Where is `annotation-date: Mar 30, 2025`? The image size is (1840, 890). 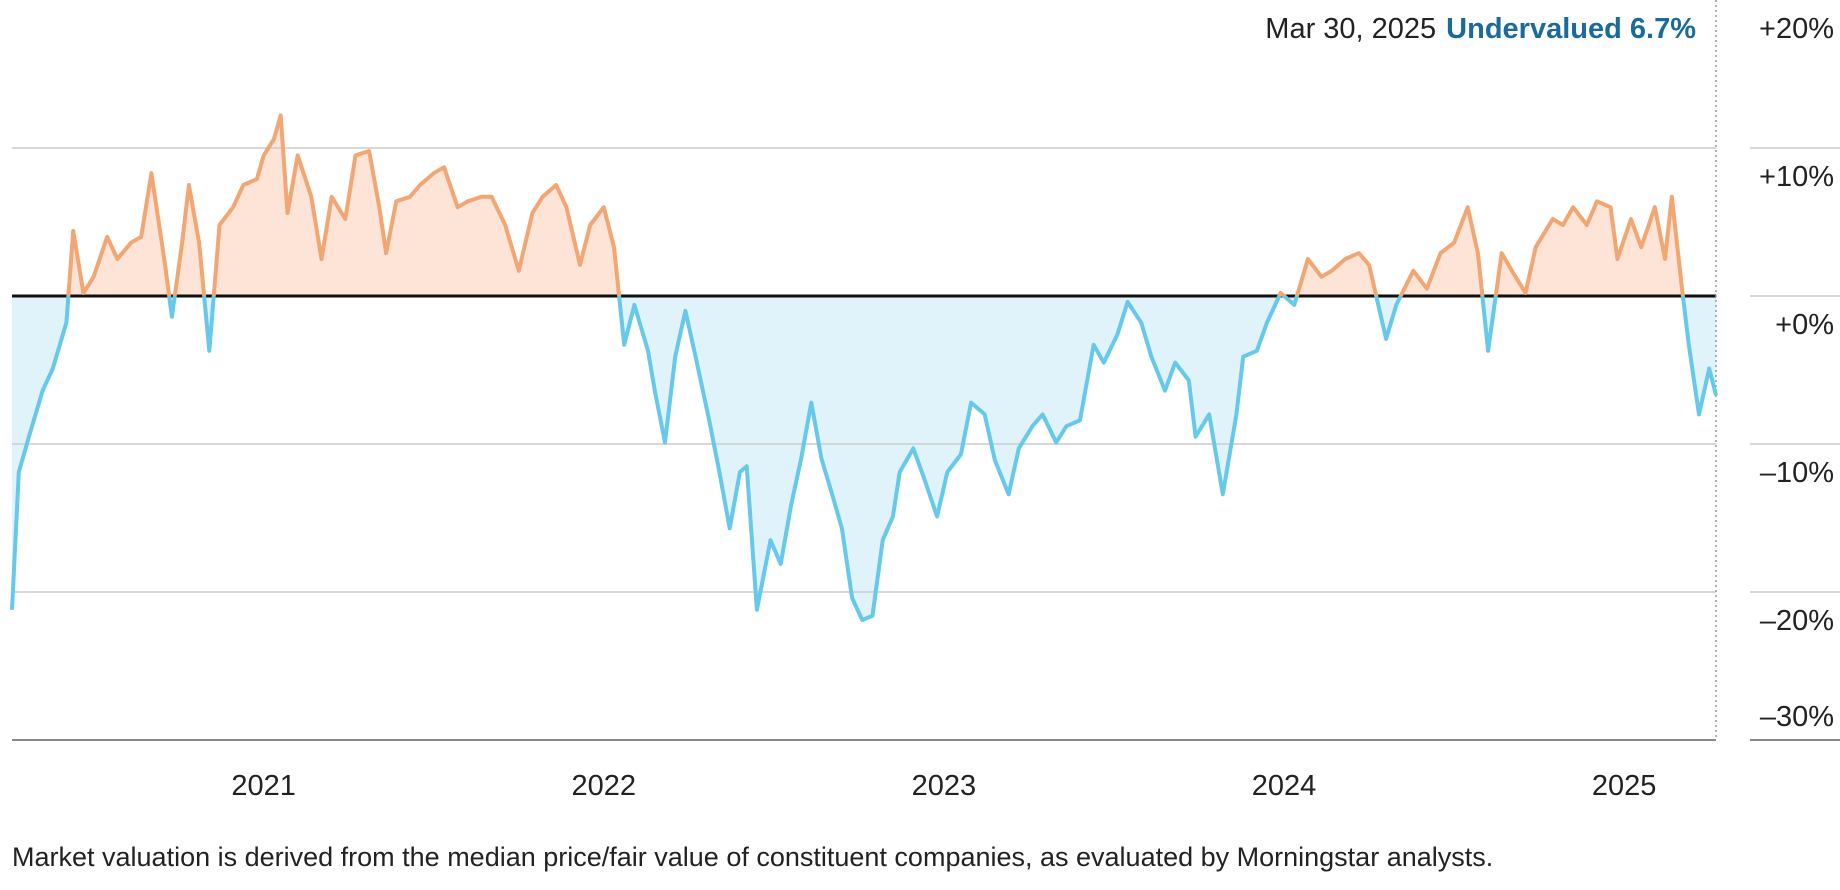 annotation-date: Mar 30, 2025 is located at coordinates (1350, 29).